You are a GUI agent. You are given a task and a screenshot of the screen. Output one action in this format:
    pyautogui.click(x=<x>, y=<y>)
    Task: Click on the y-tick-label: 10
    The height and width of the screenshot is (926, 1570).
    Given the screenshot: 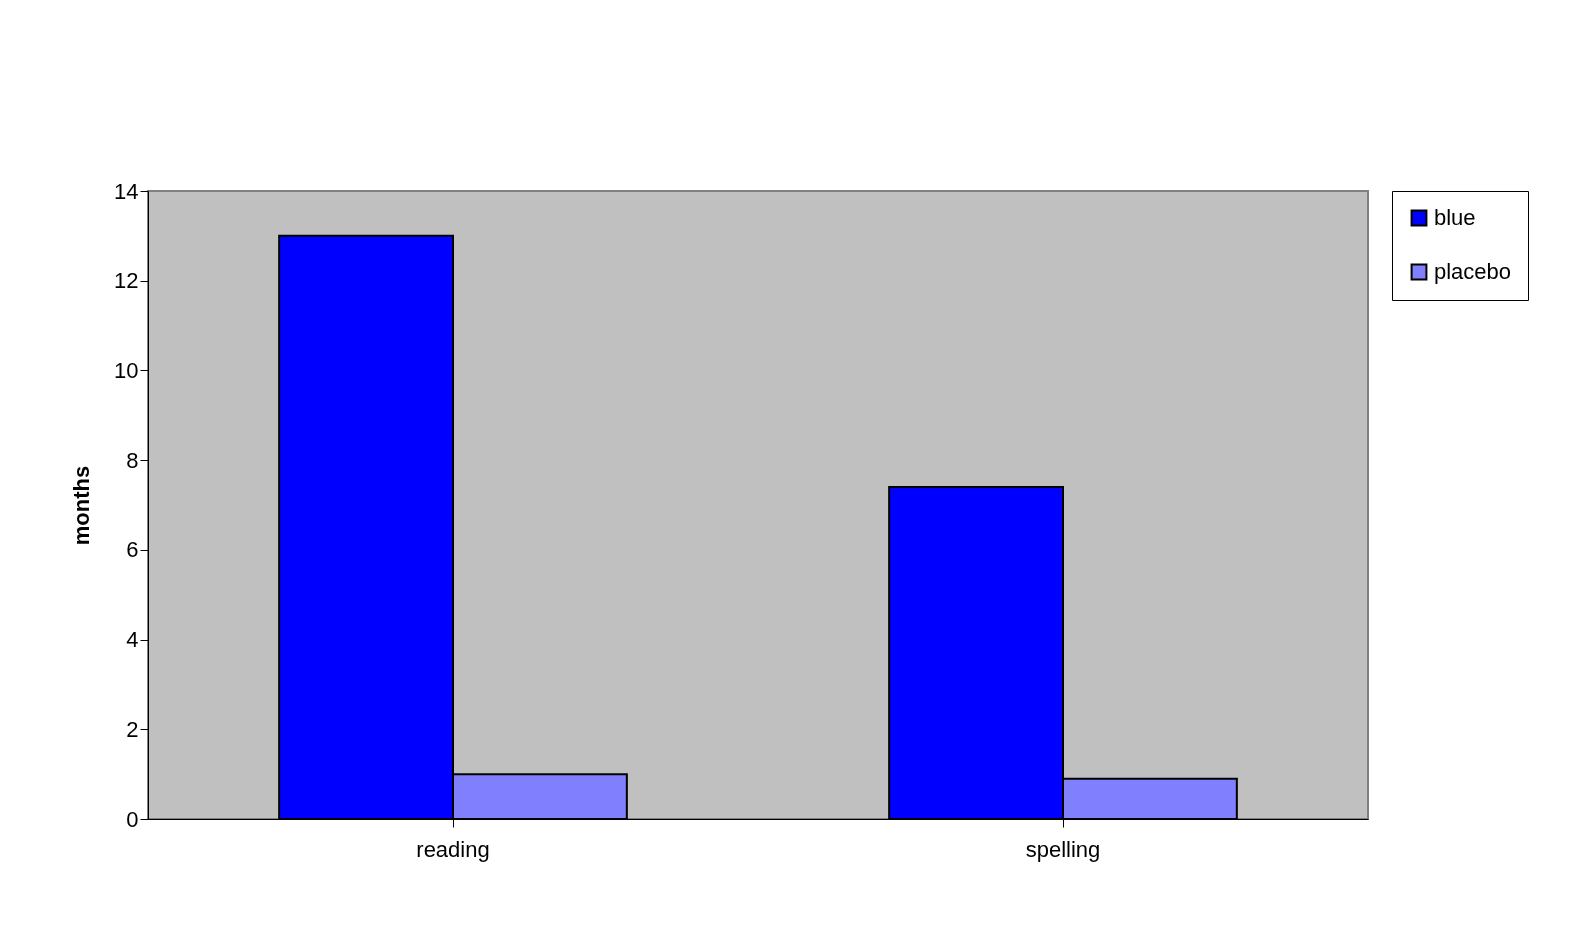 What is the action you would take?
    pyautogui.click(x=126, y=370)
    